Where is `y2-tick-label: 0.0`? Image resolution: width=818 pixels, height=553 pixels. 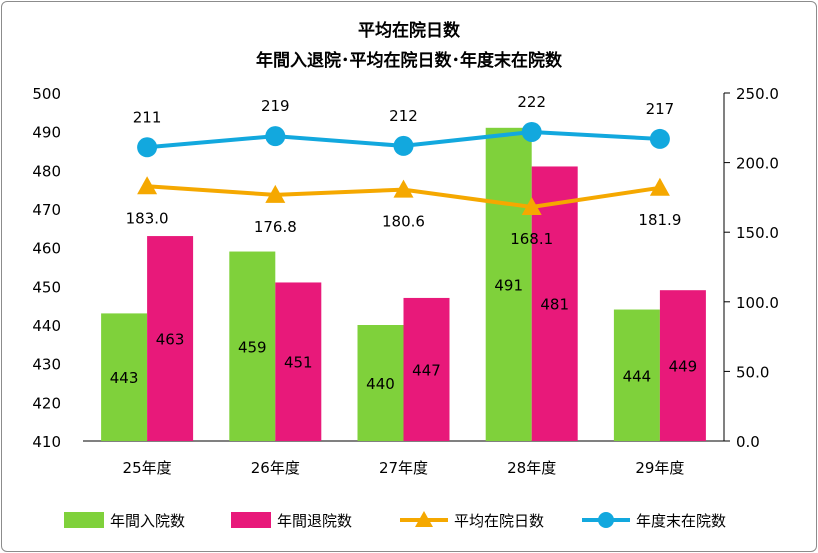 y2-tick-label: 0.0 is located at coordinates (748, 442).